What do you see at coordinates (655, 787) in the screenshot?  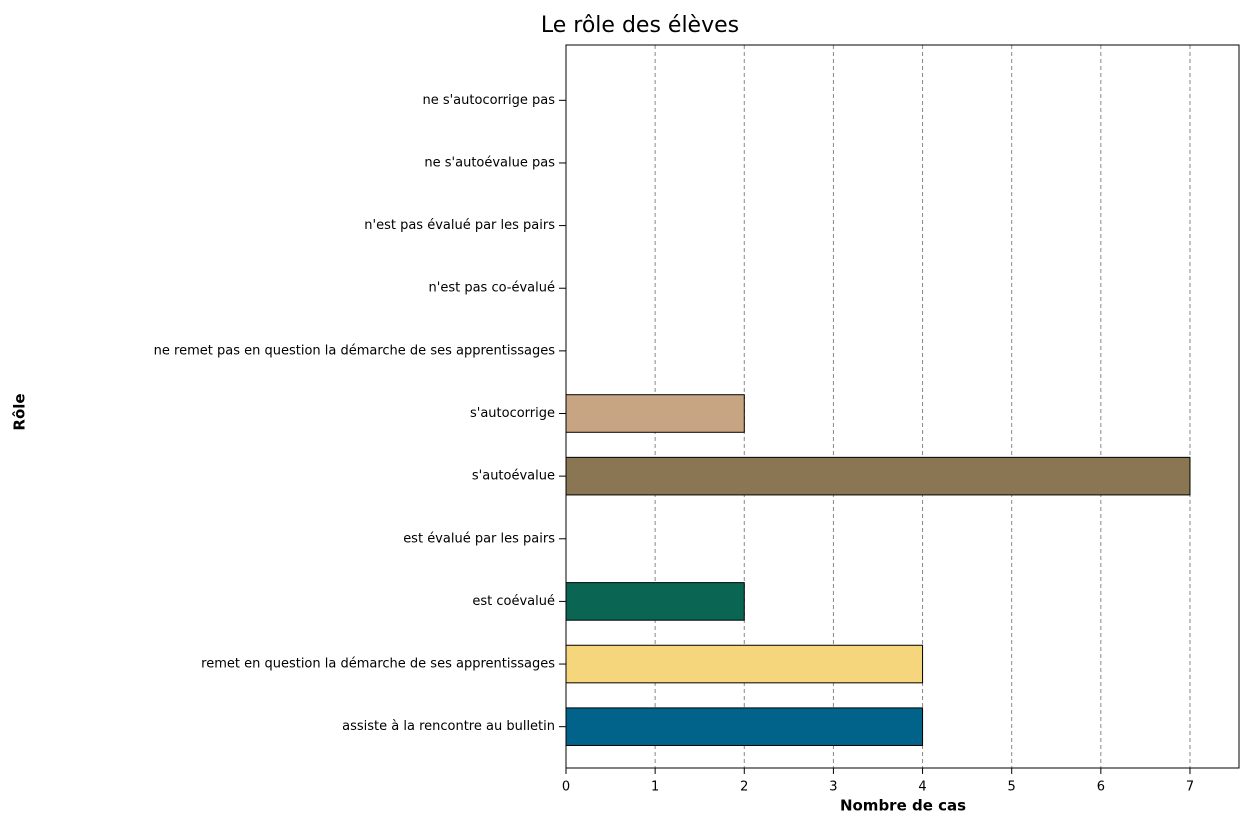 I see `x-tick-label: 1` at bounding box center [655, 787].